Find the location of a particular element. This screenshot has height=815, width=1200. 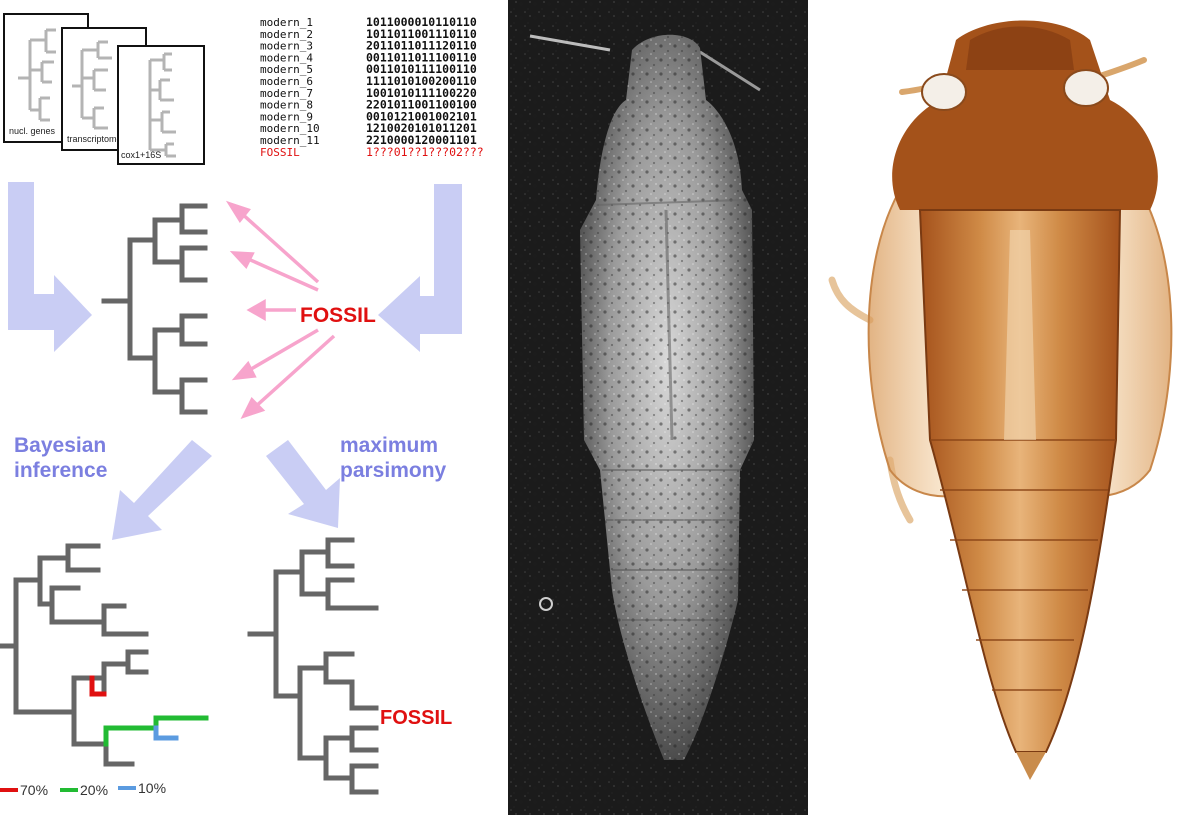

matrix-taxon-name: modern_8 is located at coordinates (286, 105).